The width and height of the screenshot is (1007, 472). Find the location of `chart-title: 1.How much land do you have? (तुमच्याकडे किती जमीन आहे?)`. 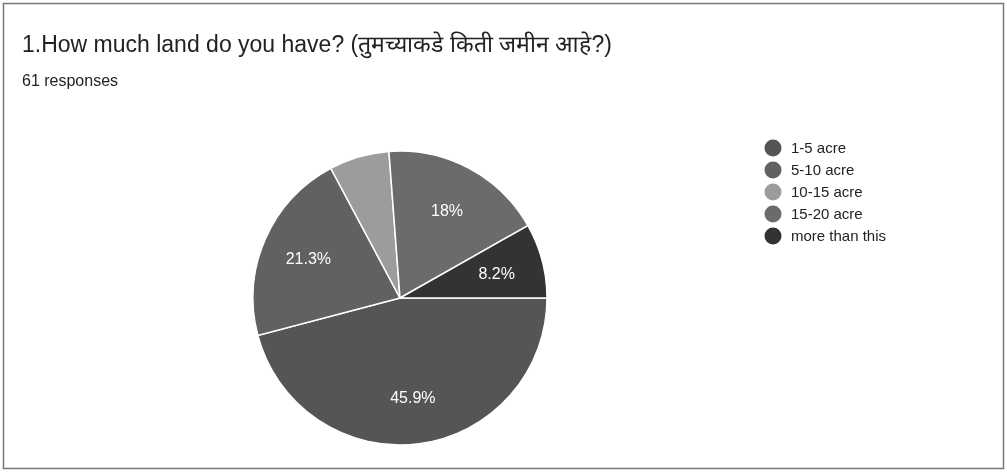

chart-title: 1.How much land do you have? (तुमच्याकडे किती जमीन आहे?) is located at coordinates (317, 45).